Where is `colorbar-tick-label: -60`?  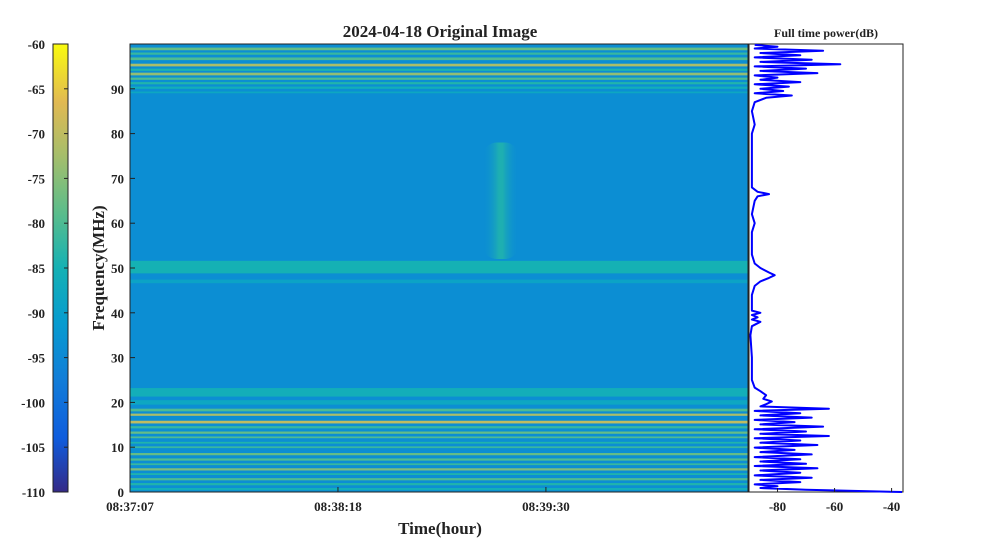
colorbar-tick-label: -60 is located at coordinates (36, 44).